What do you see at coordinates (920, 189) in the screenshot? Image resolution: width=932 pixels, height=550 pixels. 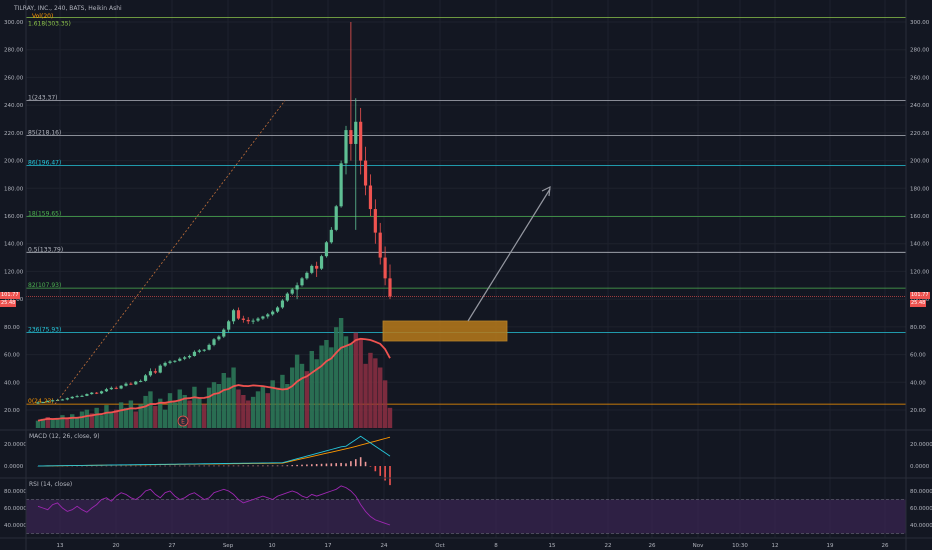 I see `price-axis-label-right: 180.00` at bounding box center [920, 189].